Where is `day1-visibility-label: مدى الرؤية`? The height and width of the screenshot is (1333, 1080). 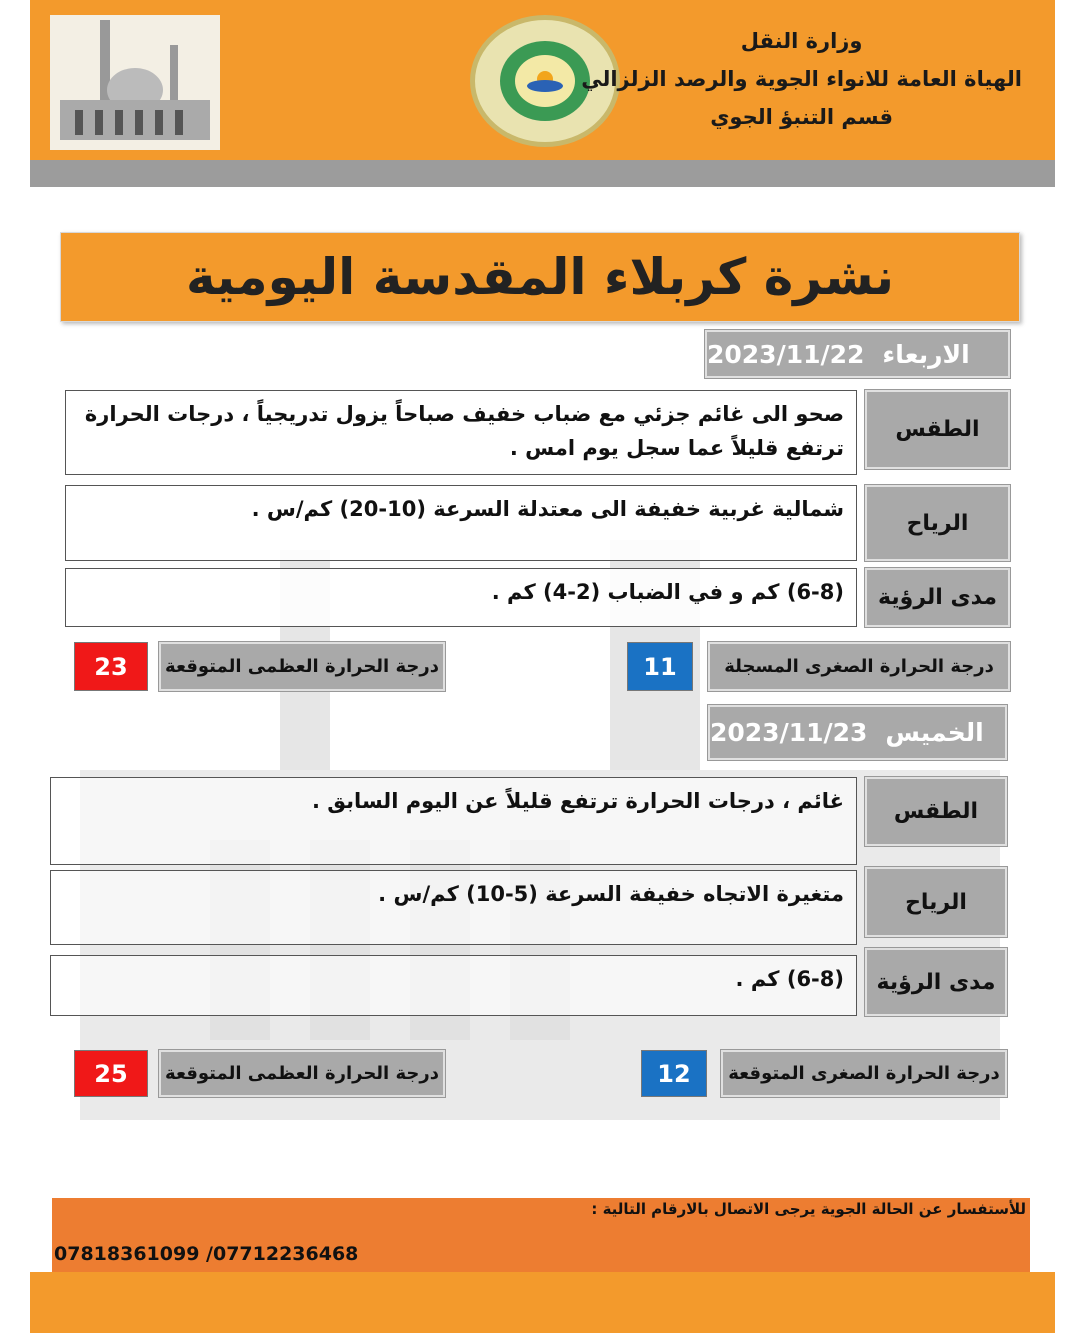
day1-visibility-label: مدى الرؤية is located at coordinates (937, 597).